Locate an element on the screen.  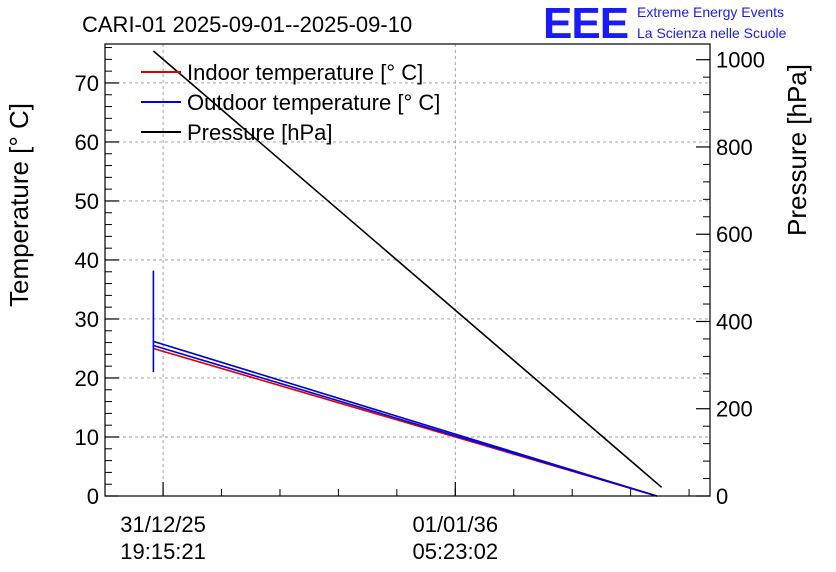
x-tick-label: 31/12/25 is located at coordinates (163, 524).